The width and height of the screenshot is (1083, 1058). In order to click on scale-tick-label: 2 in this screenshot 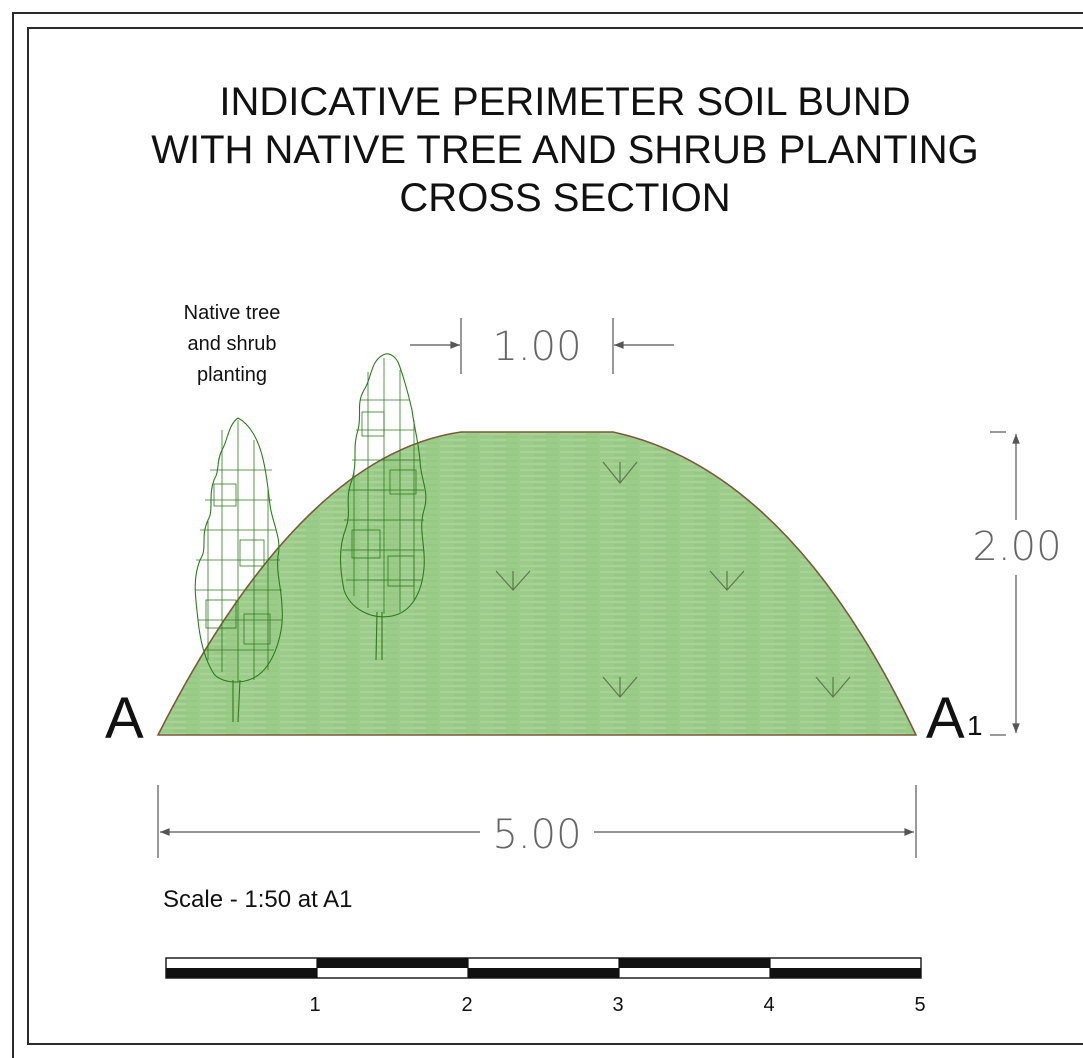, I will do `click(466, 1005)`.